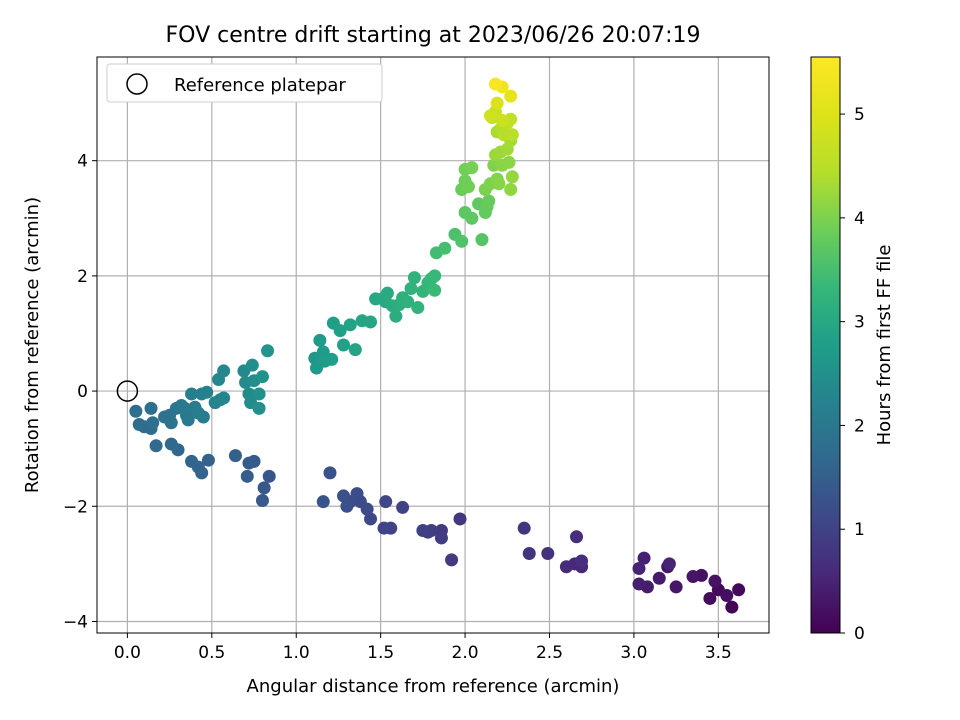 The image size is (960, 720). What do you see at coordinates (296, 653) in the screenshot?
I see `x-tick-label: 1.0` at bounding box center [296, 653].